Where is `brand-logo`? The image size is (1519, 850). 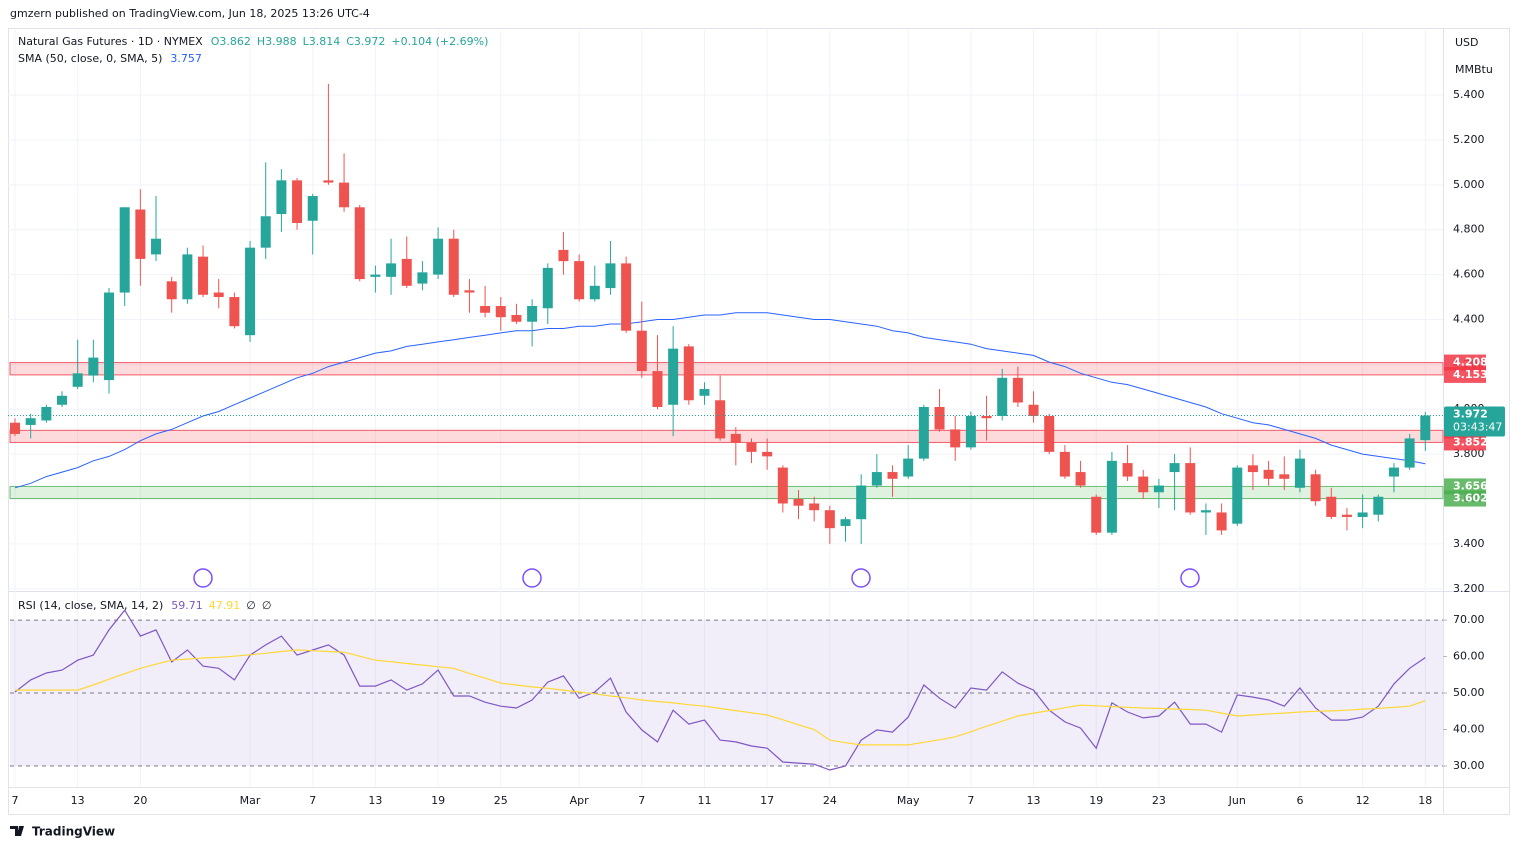
brand-logo is located at coordinates (17, 831).